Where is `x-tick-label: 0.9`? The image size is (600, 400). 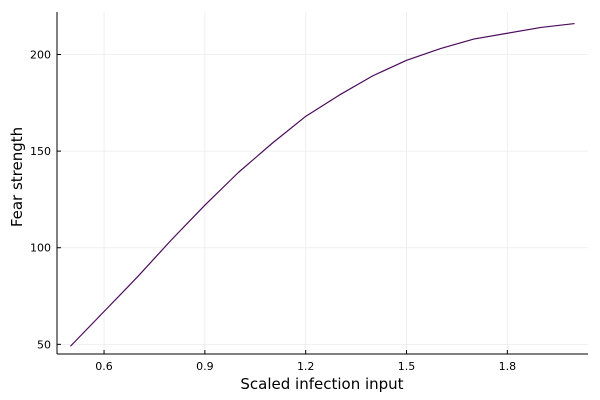
x-tick-label: 0.9 is located at coordinates (205, 366).